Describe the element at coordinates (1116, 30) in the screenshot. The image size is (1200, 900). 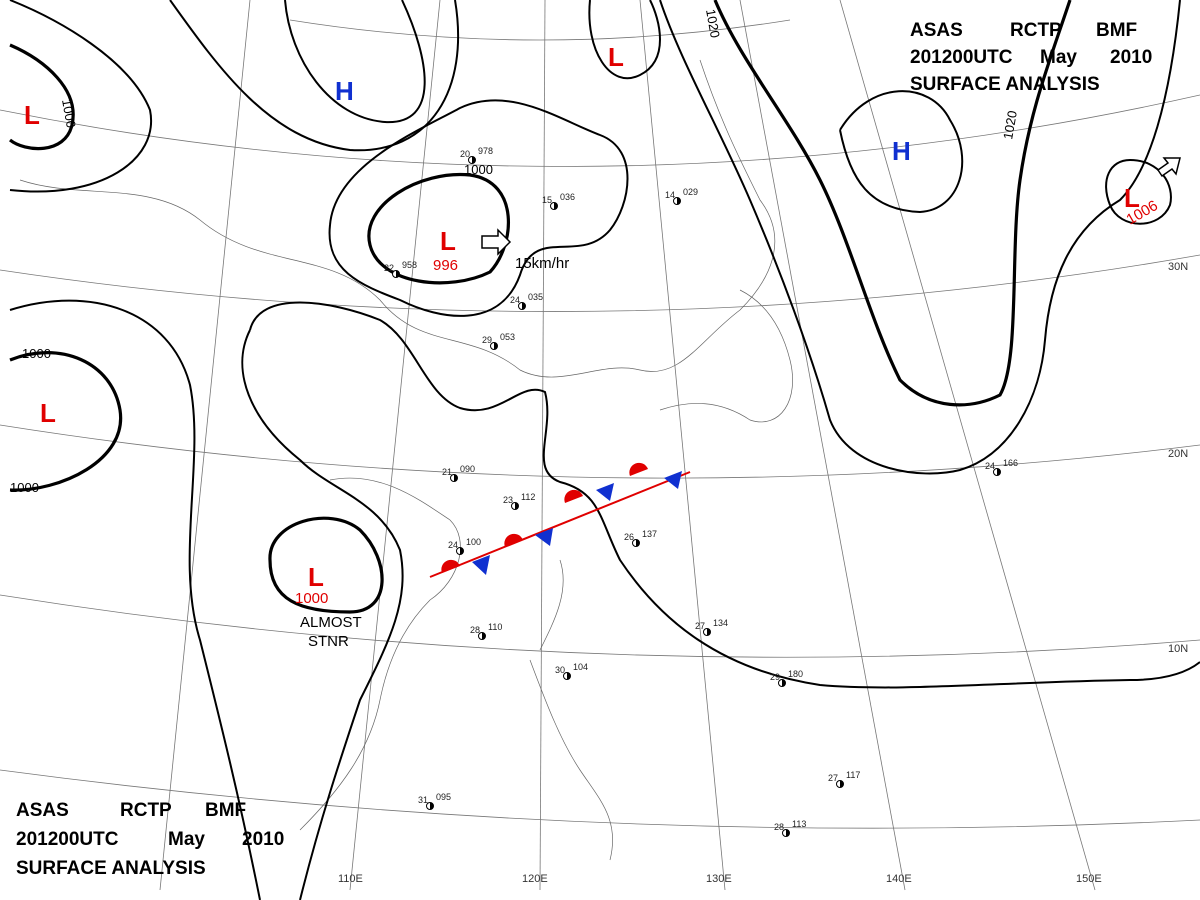
I see `header-text: BMF` at that location.